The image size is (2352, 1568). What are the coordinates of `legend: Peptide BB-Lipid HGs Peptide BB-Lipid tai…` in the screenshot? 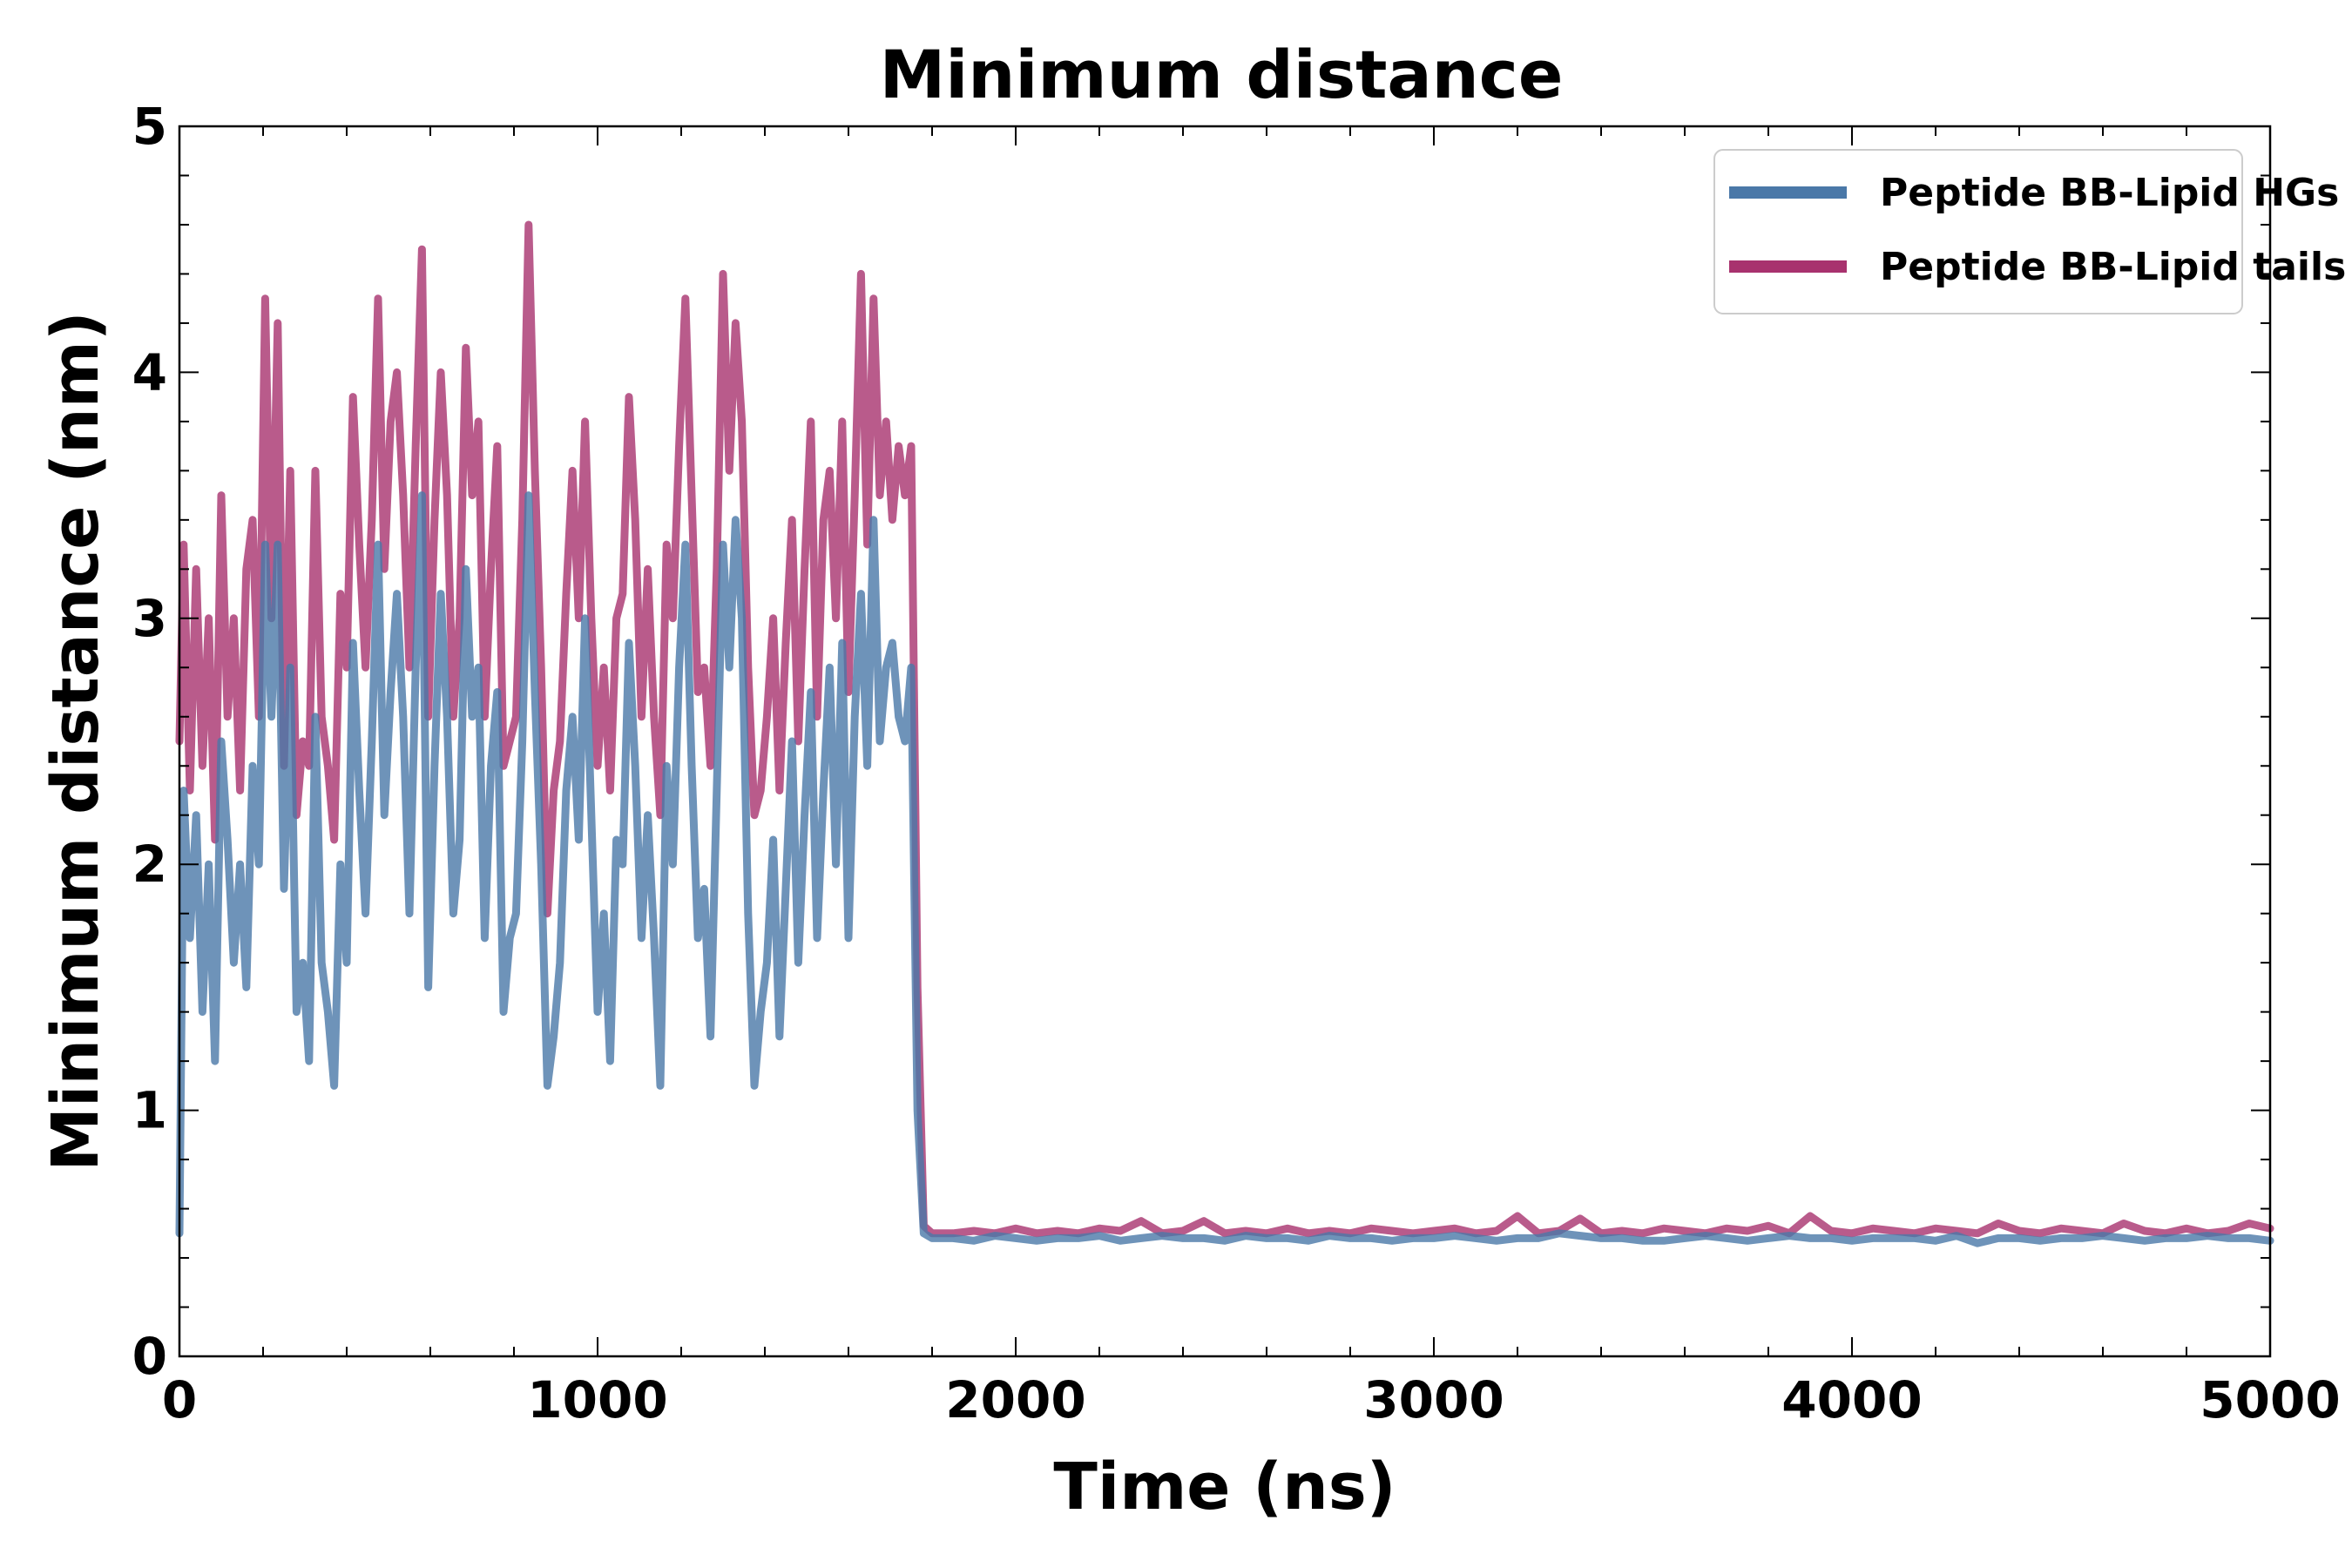 It's located at (2030, 231).